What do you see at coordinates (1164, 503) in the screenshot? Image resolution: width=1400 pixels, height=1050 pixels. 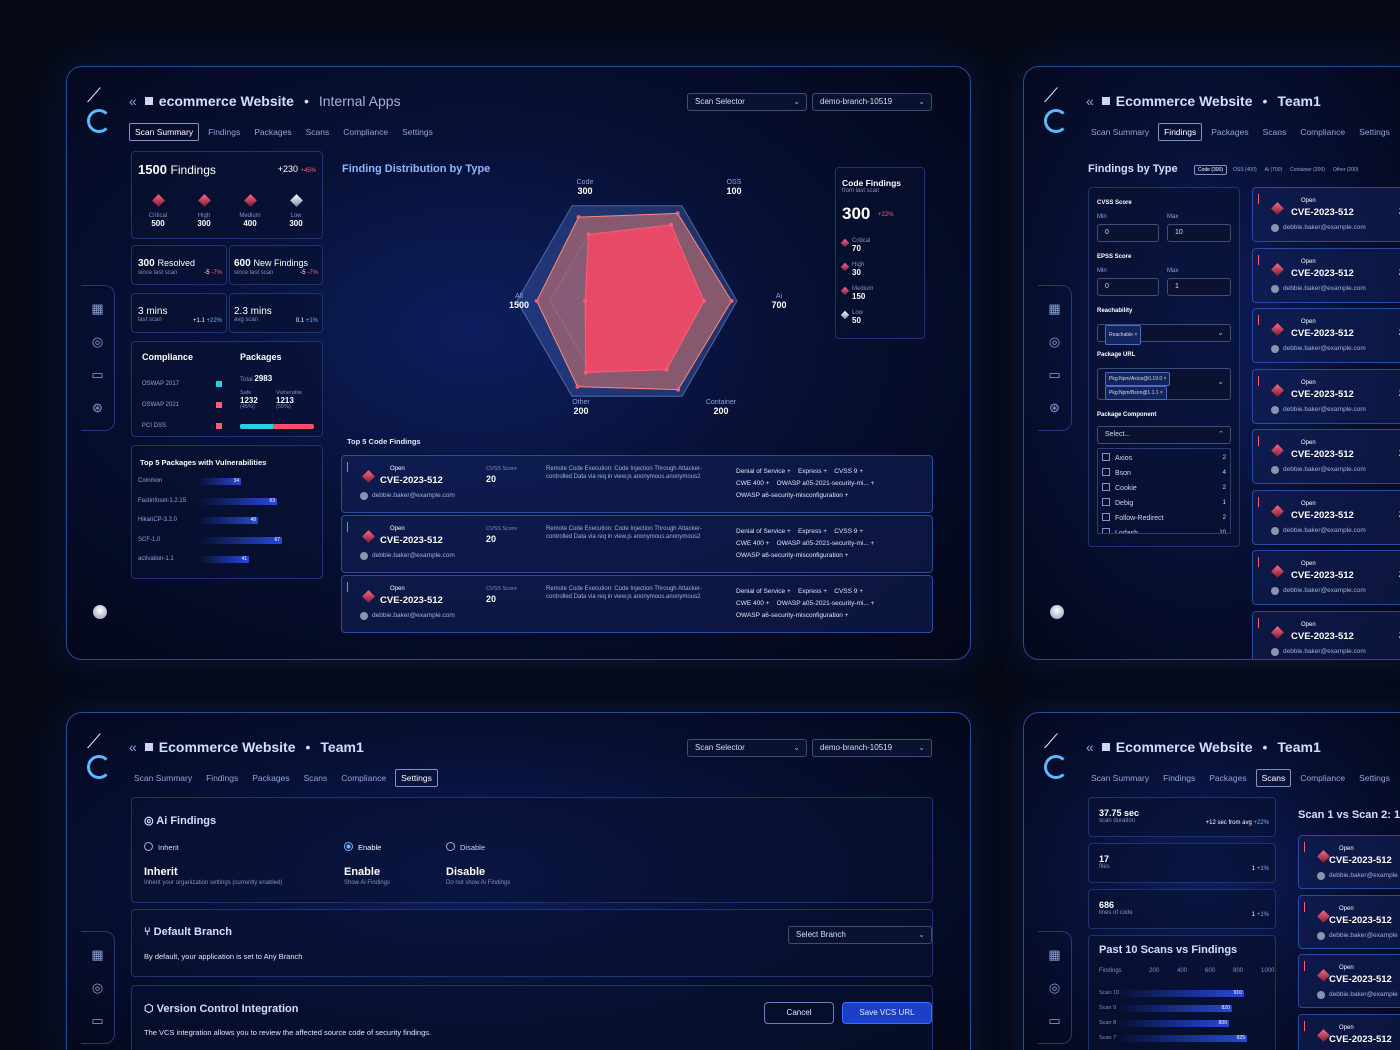 I see `component-option: Debig 1` at bounding box center [1164, 503].